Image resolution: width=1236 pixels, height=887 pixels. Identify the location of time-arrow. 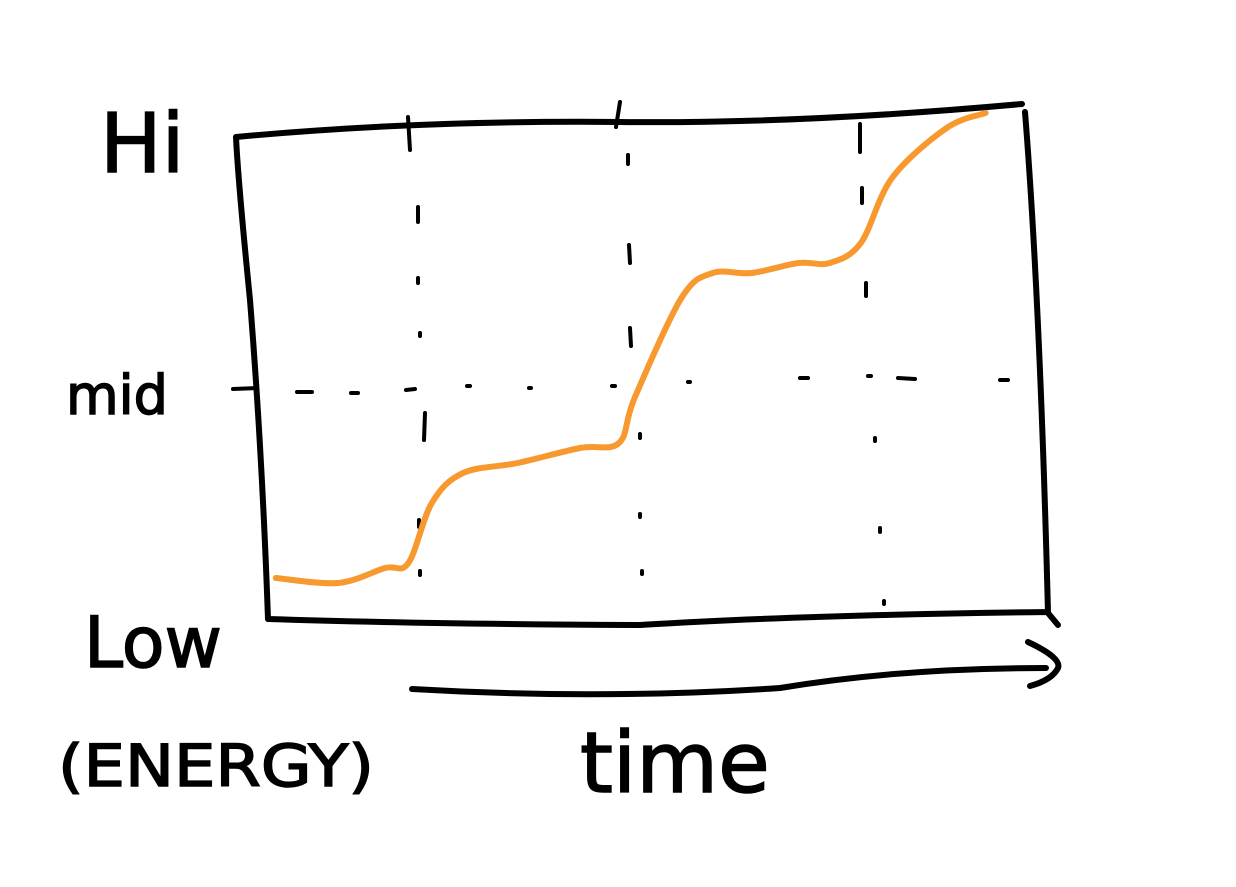
(735, 668).